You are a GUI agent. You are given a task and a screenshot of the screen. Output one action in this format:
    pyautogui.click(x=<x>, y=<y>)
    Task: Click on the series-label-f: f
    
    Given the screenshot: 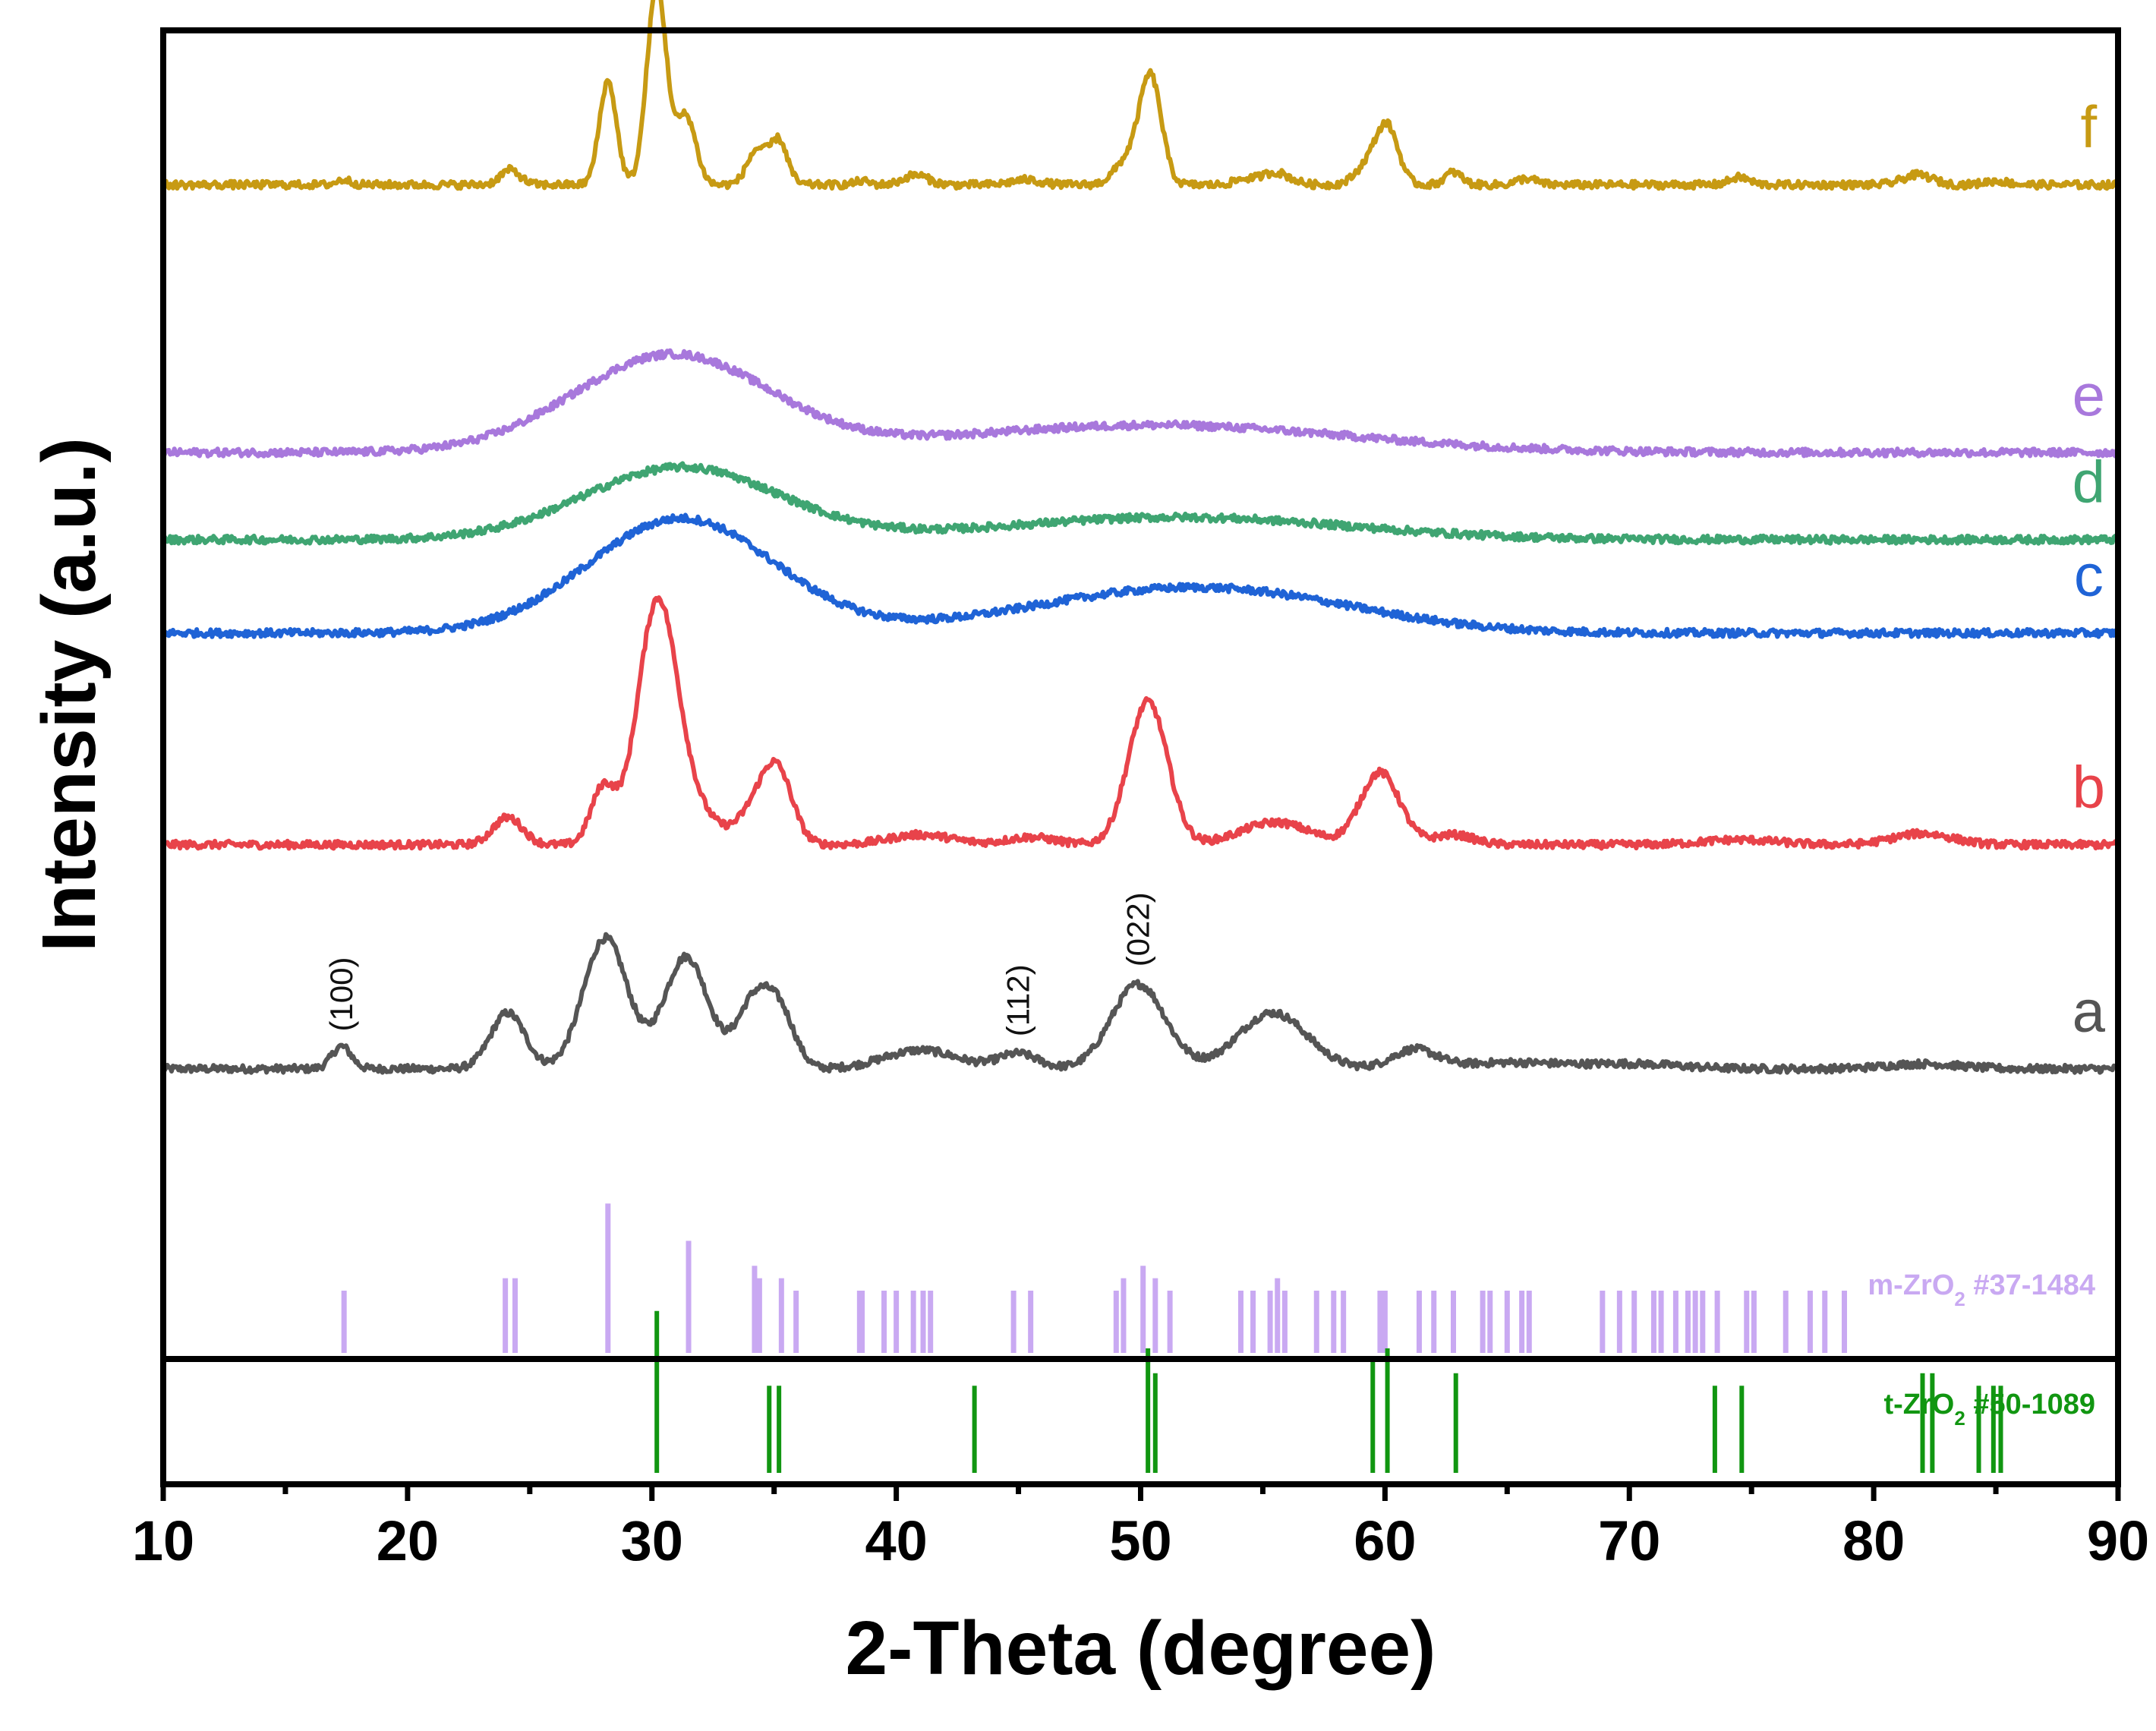 What is the action you would take?
    pyautogui.click(x=2089, y=126)
    